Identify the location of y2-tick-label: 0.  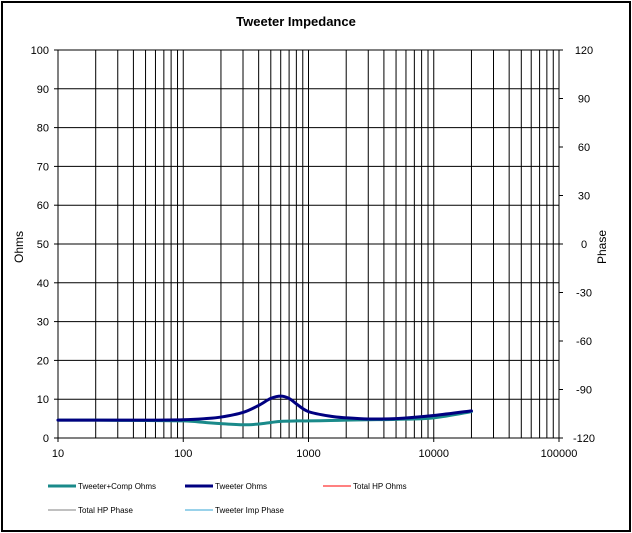
(584, 245).